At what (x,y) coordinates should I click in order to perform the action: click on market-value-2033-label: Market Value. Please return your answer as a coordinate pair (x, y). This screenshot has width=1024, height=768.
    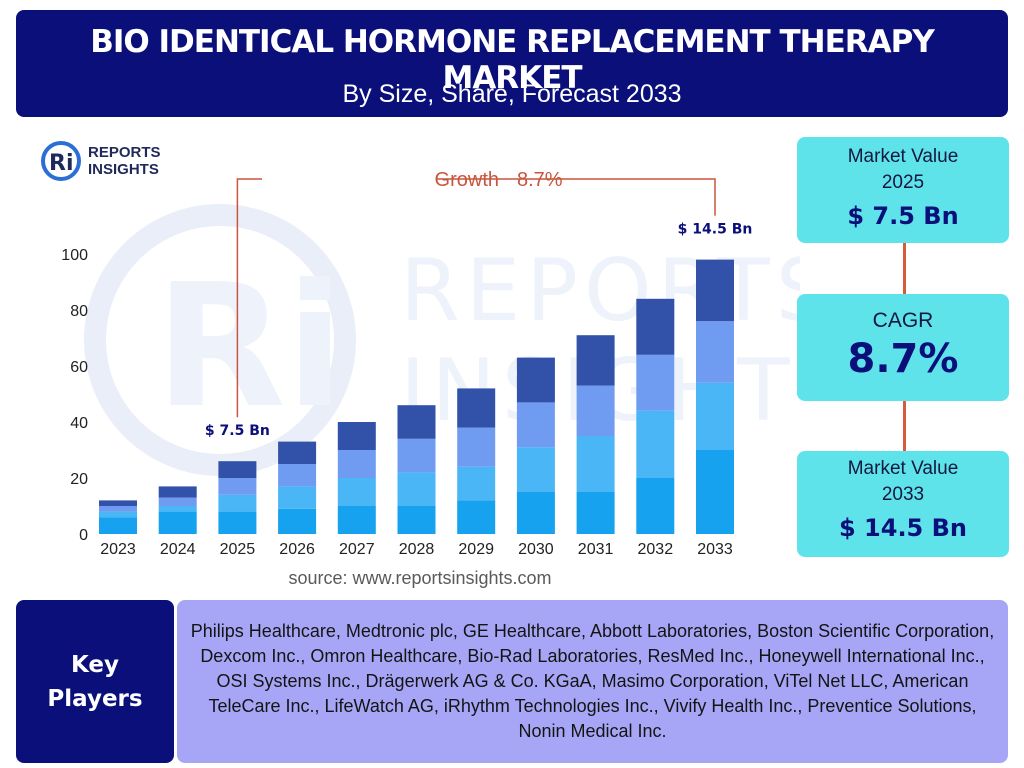
    Looking at the image, I should click on (903, 468).